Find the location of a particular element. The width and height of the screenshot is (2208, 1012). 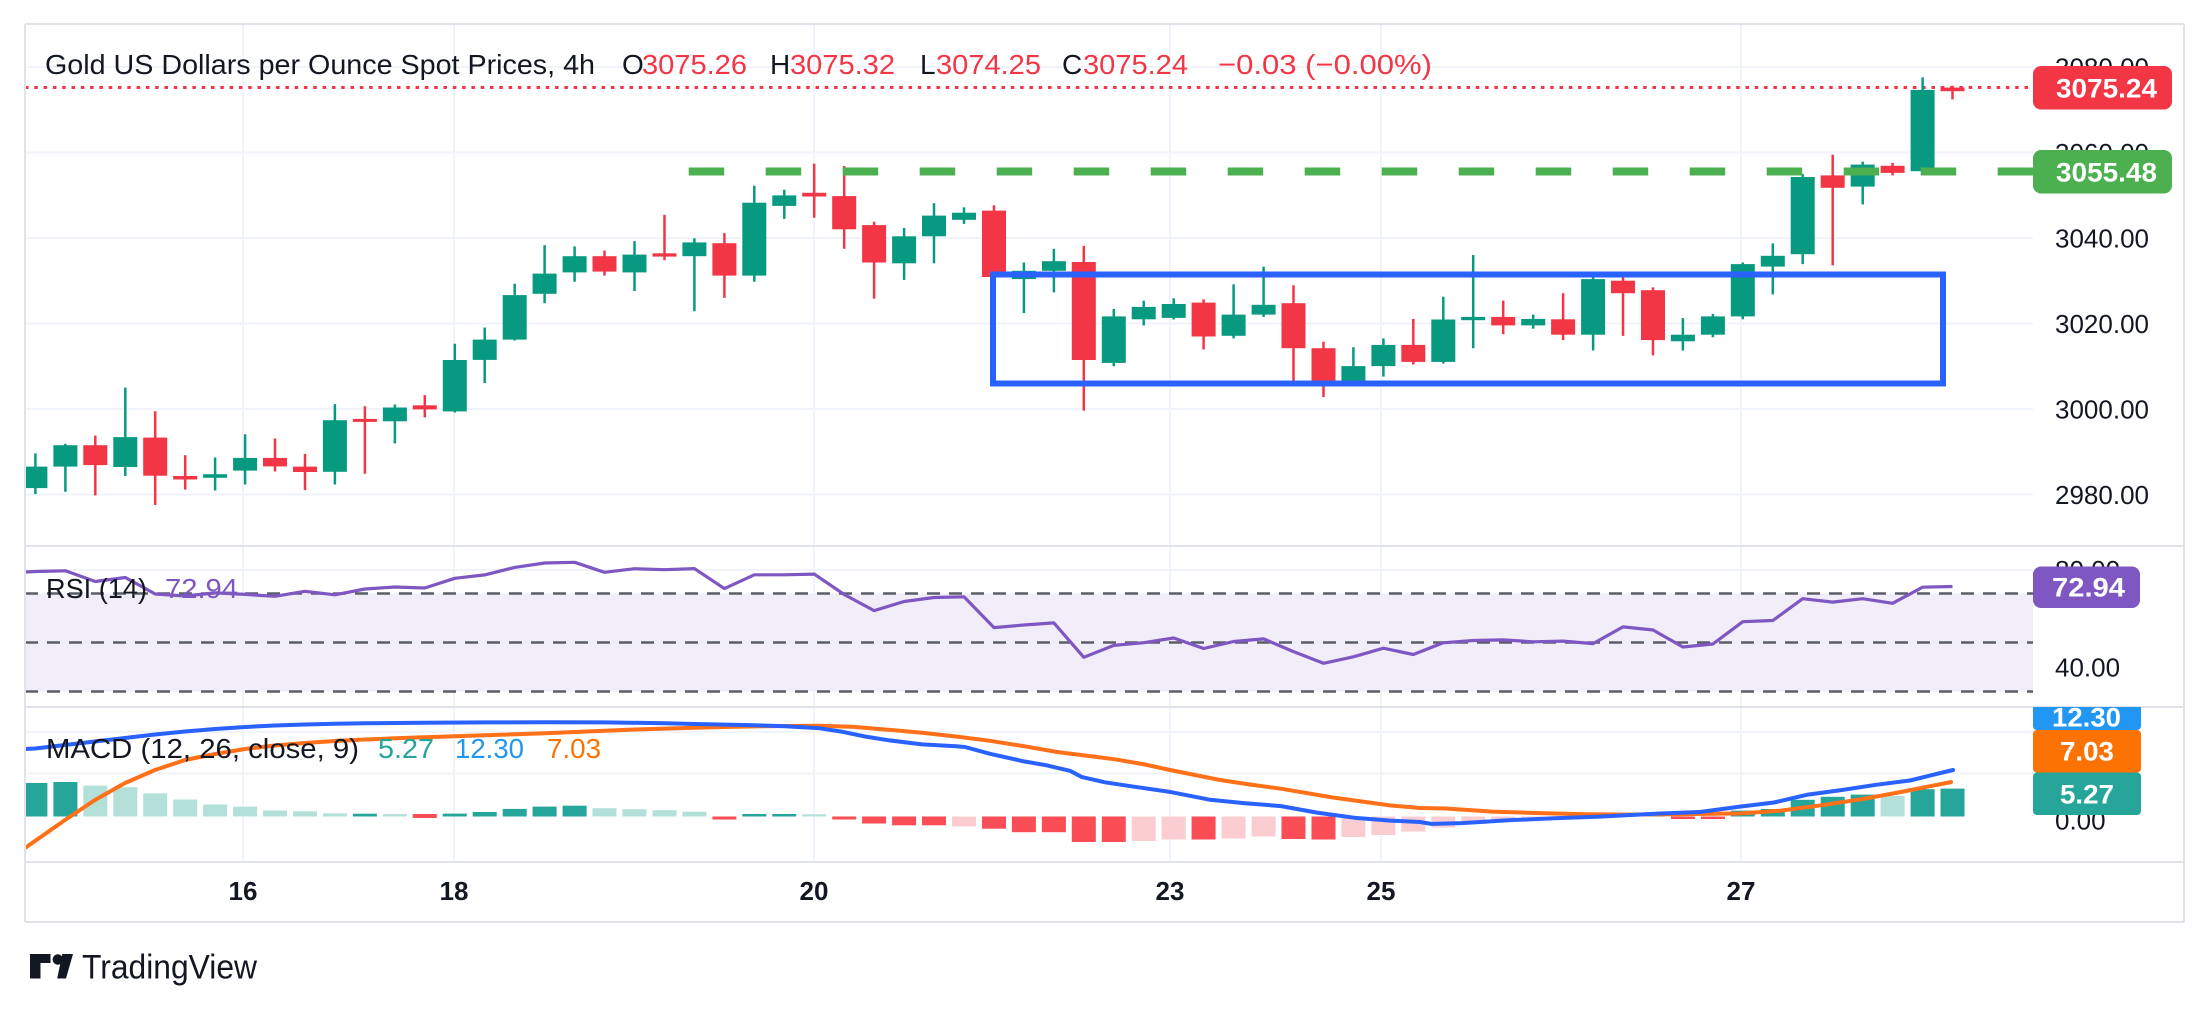

svg-text: 23 is located at coordinates (1170, 891).